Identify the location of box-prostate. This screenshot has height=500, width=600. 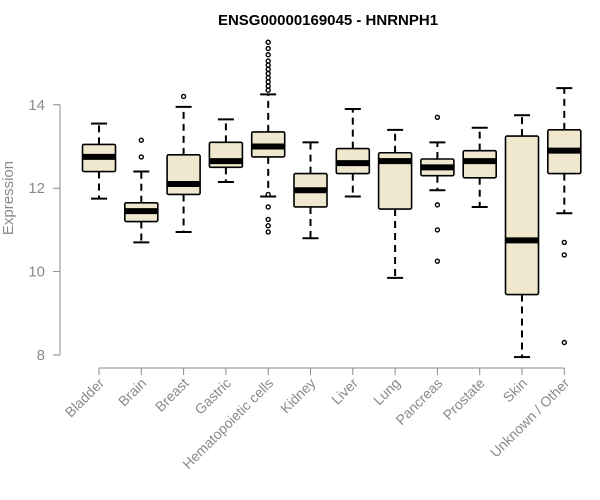
(480, 167).